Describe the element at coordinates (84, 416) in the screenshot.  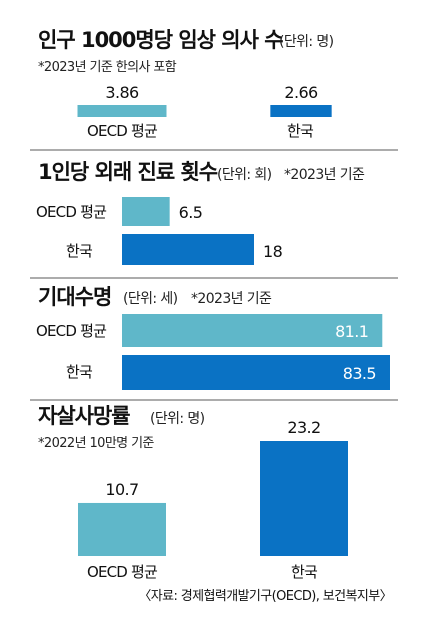
I see `suicide-rate-title: 자살사망률` at that location.